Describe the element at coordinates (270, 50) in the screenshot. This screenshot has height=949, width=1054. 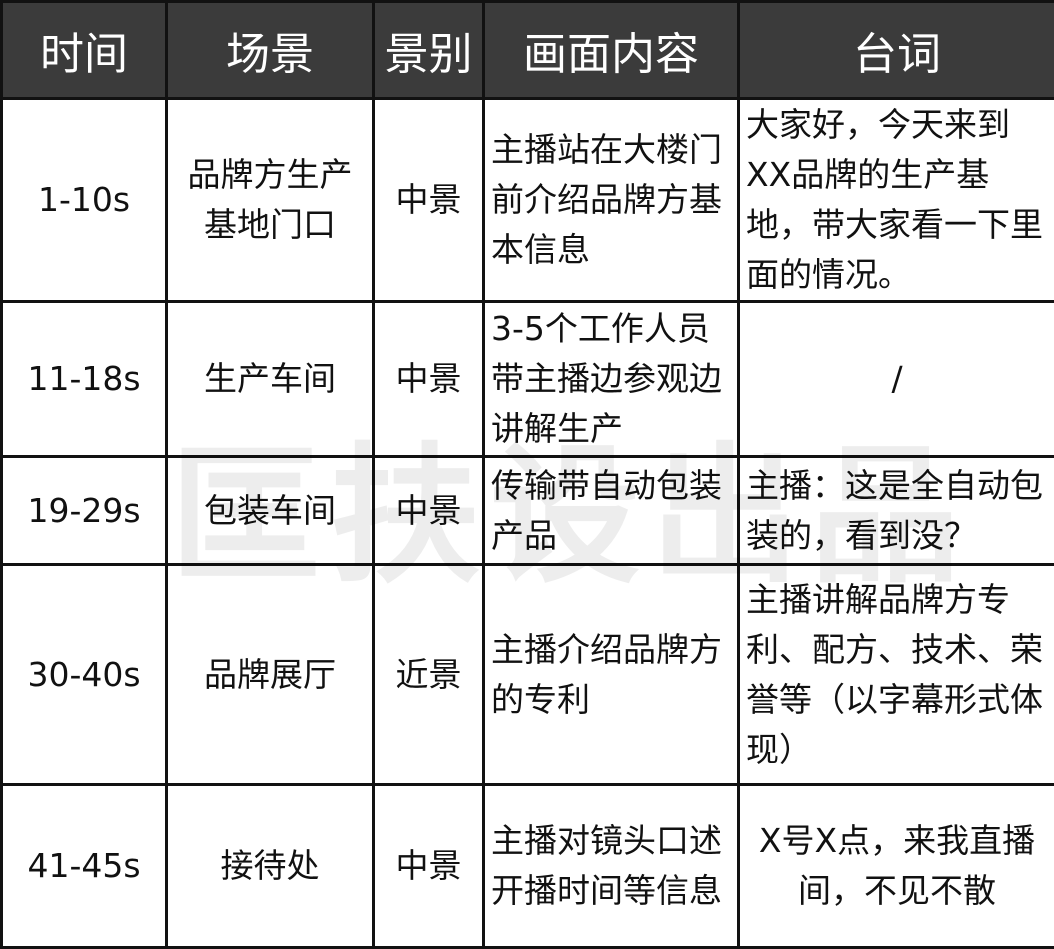
I see `header-scene: 场景` at that location.